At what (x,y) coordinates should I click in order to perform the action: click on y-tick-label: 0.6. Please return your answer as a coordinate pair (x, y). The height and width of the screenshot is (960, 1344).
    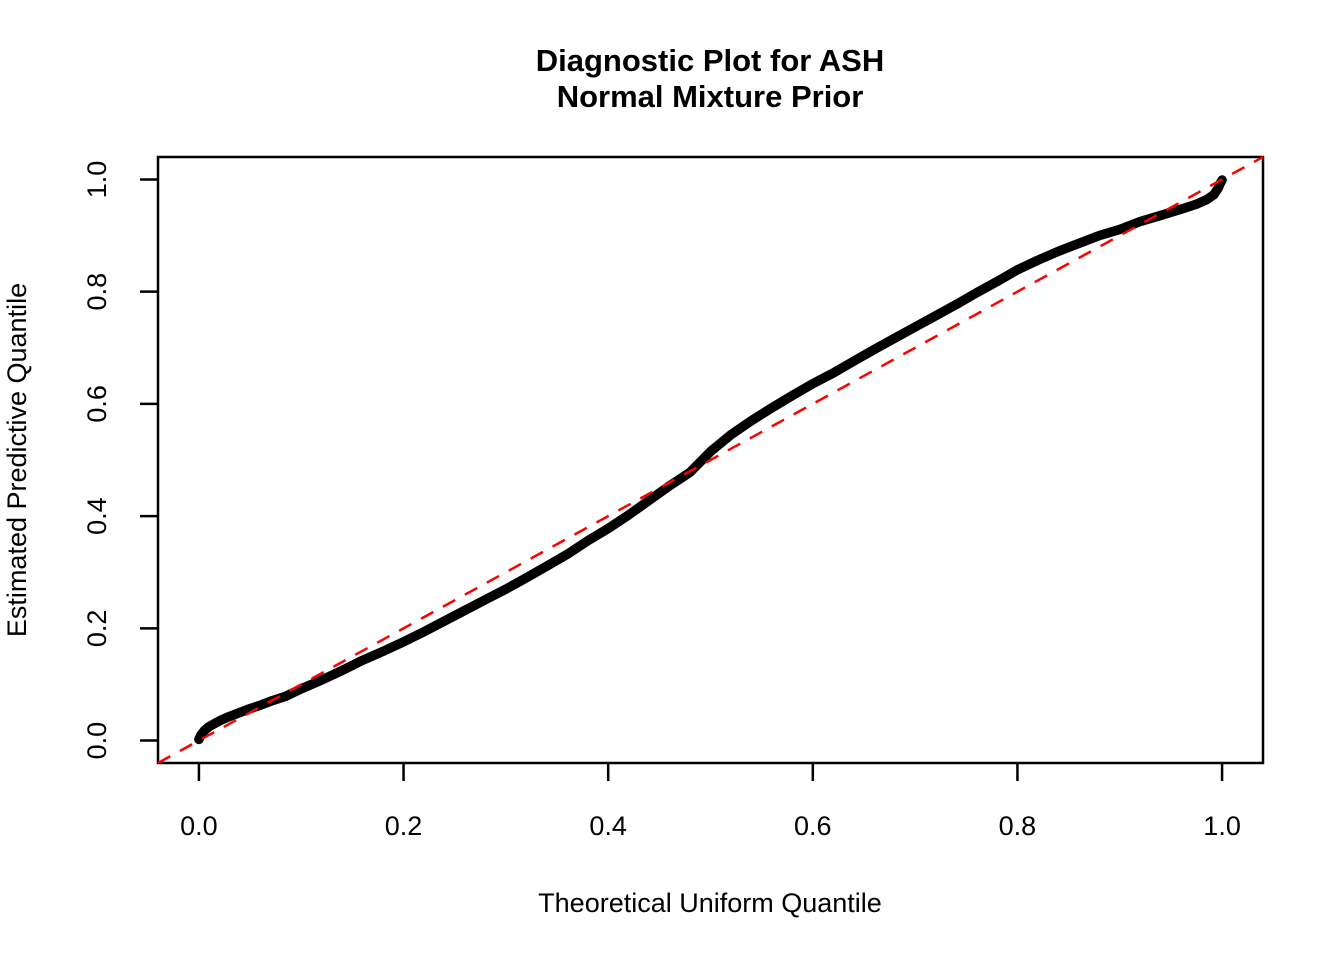
    Looking at the image, I should click on (97, 404).